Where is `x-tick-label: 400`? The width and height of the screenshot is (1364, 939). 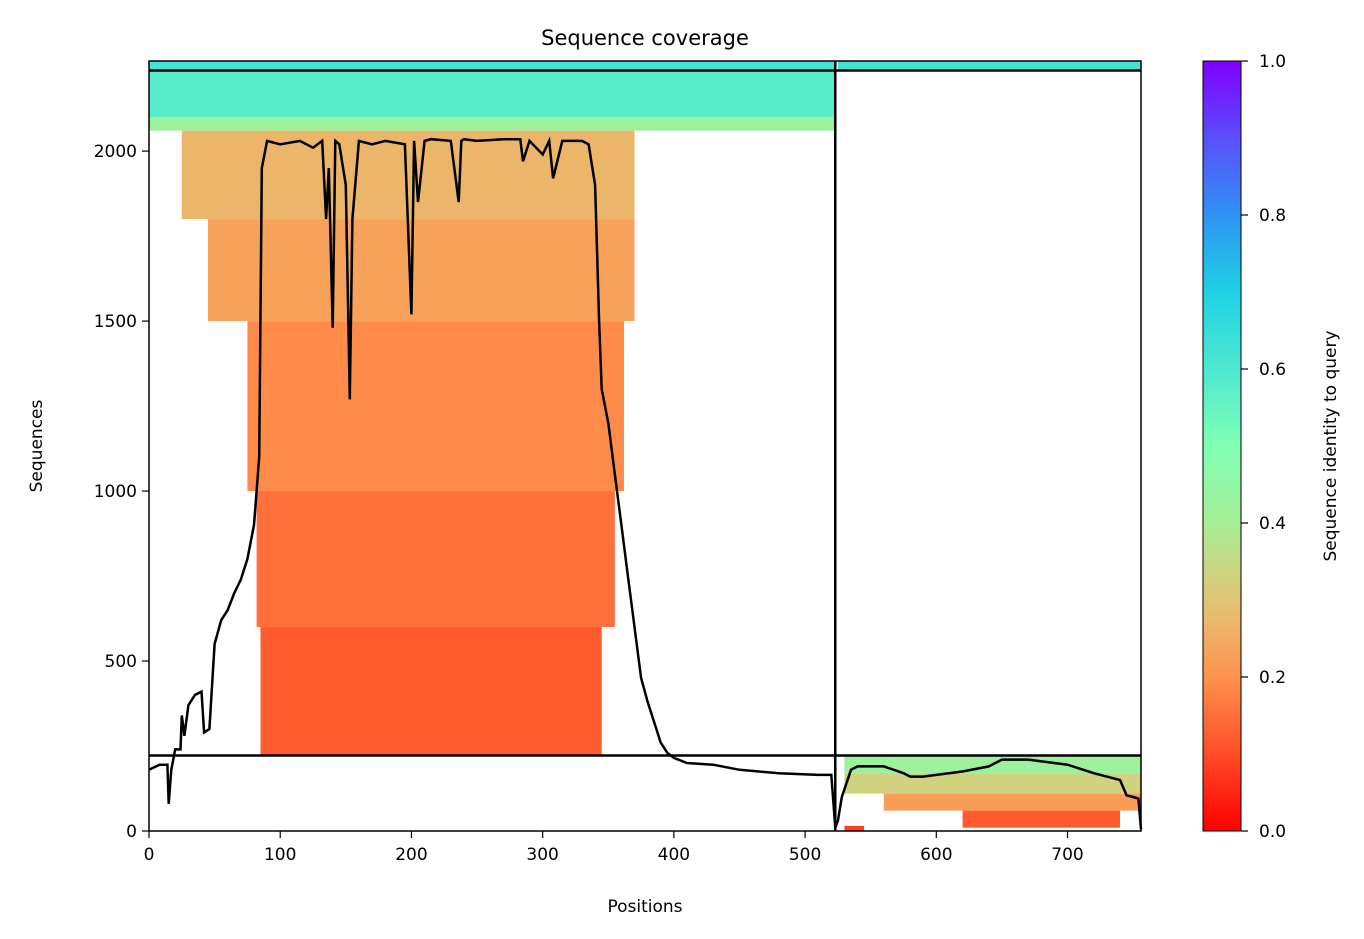 x-tick-label: 400 is located at coordinates (674, 855).